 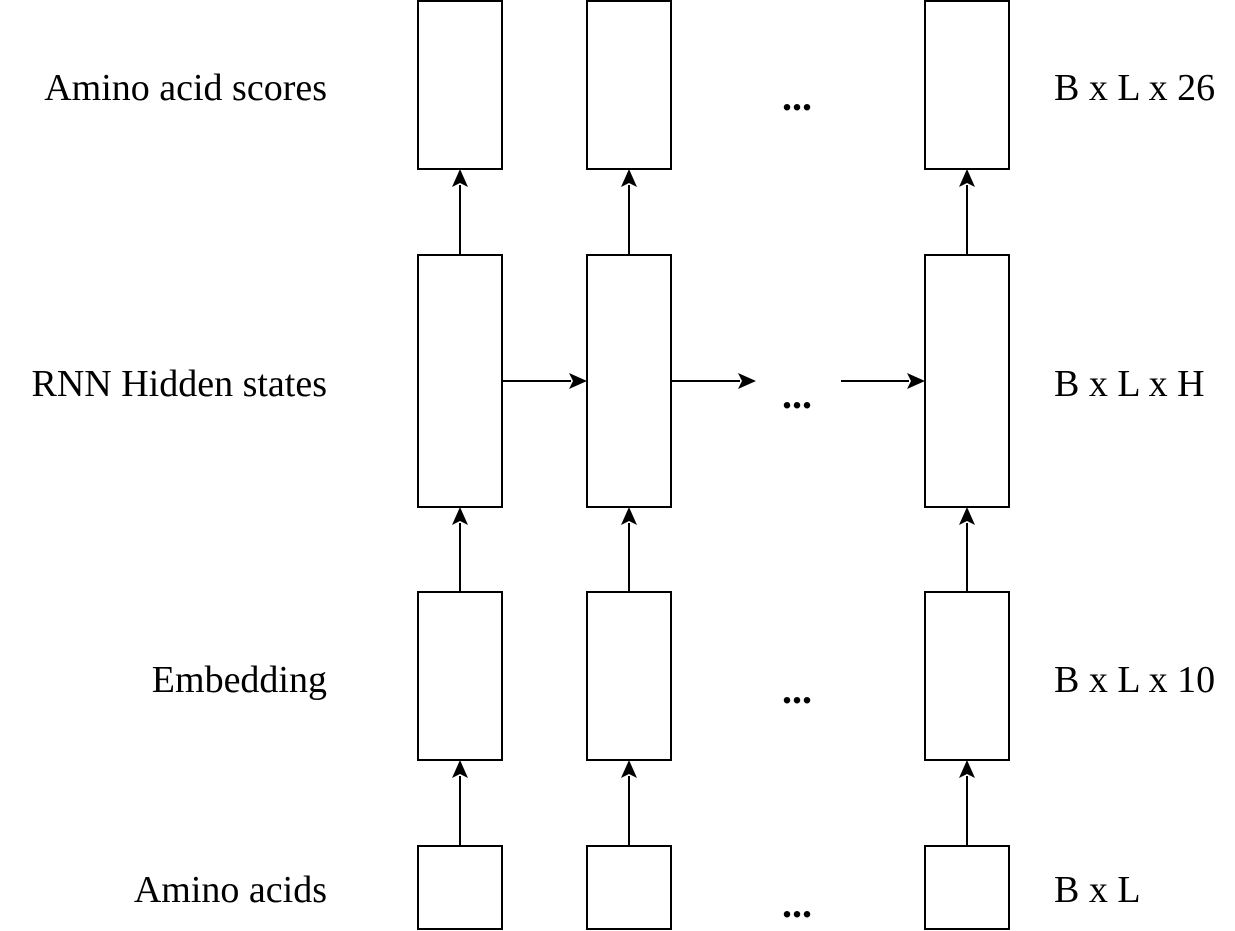 I want to click on layer-label-hidden: RNN Hidden states, so click(x=179, y=384).